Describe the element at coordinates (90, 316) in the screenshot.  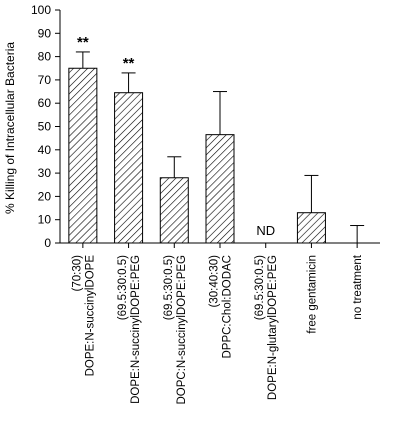
I see `x-category-label: DOPE:N-succinylDOPE` at that location.